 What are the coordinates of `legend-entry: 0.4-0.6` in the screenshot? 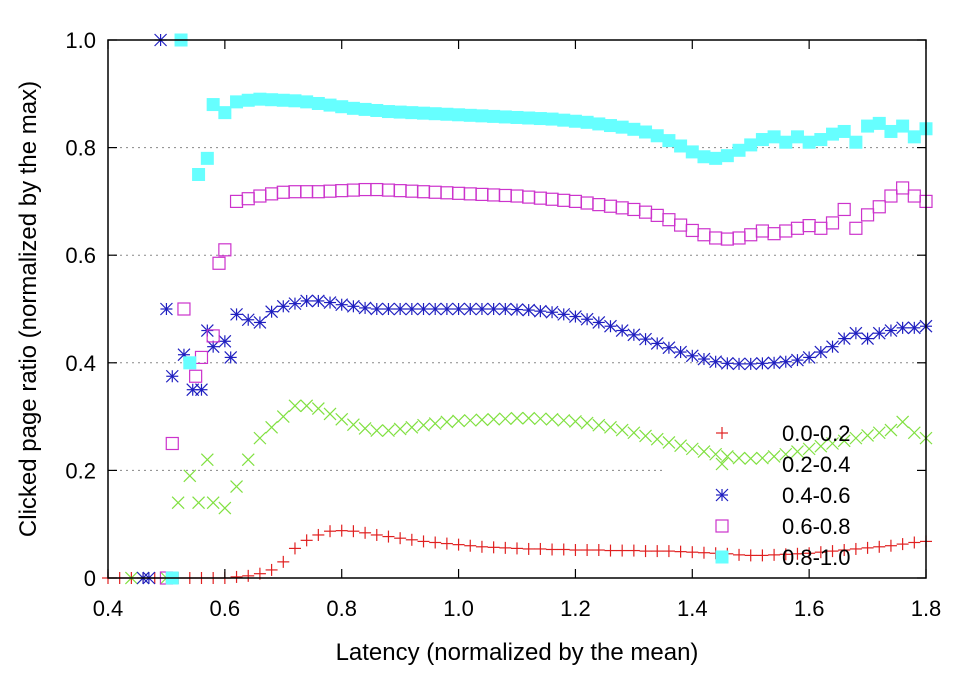 It's located at (783, 495).